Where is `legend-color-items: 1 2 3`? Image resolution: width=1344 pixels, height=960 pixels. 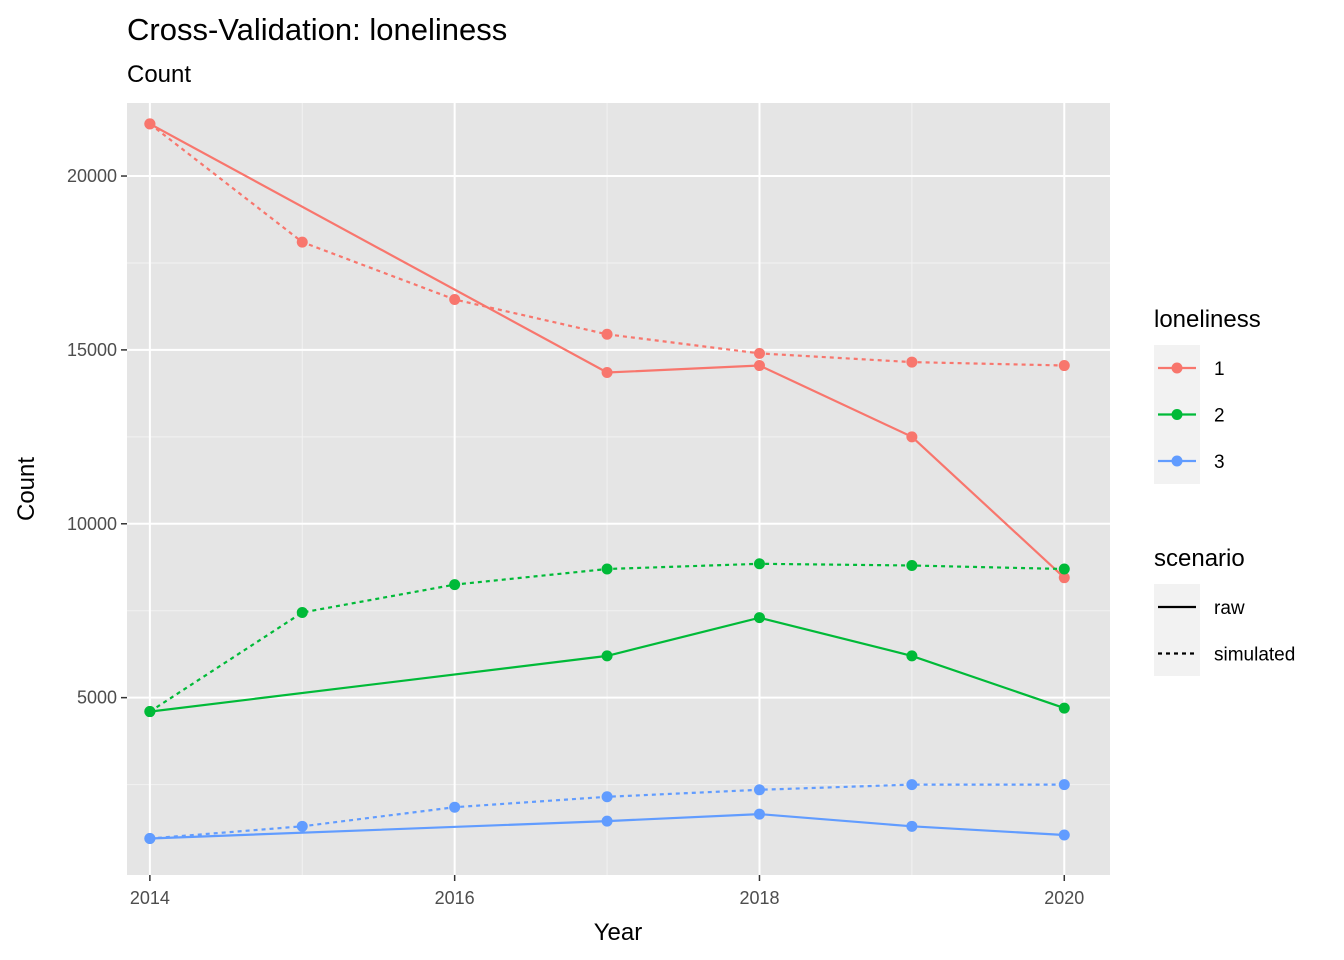 legend-color-items: 1 2 3 is located at coordinates (1191, 416).